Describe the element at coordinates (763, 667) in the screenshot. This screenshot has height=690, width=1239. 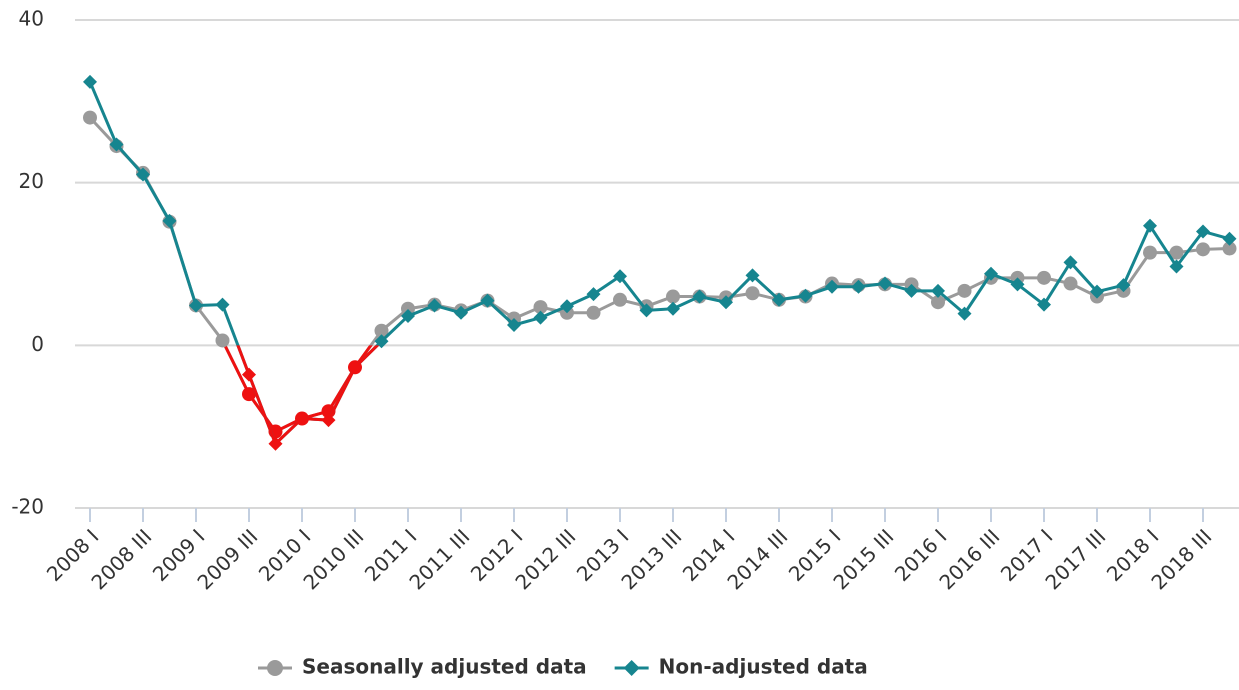
I see `legend-label: Non-adjusted data` at that location.